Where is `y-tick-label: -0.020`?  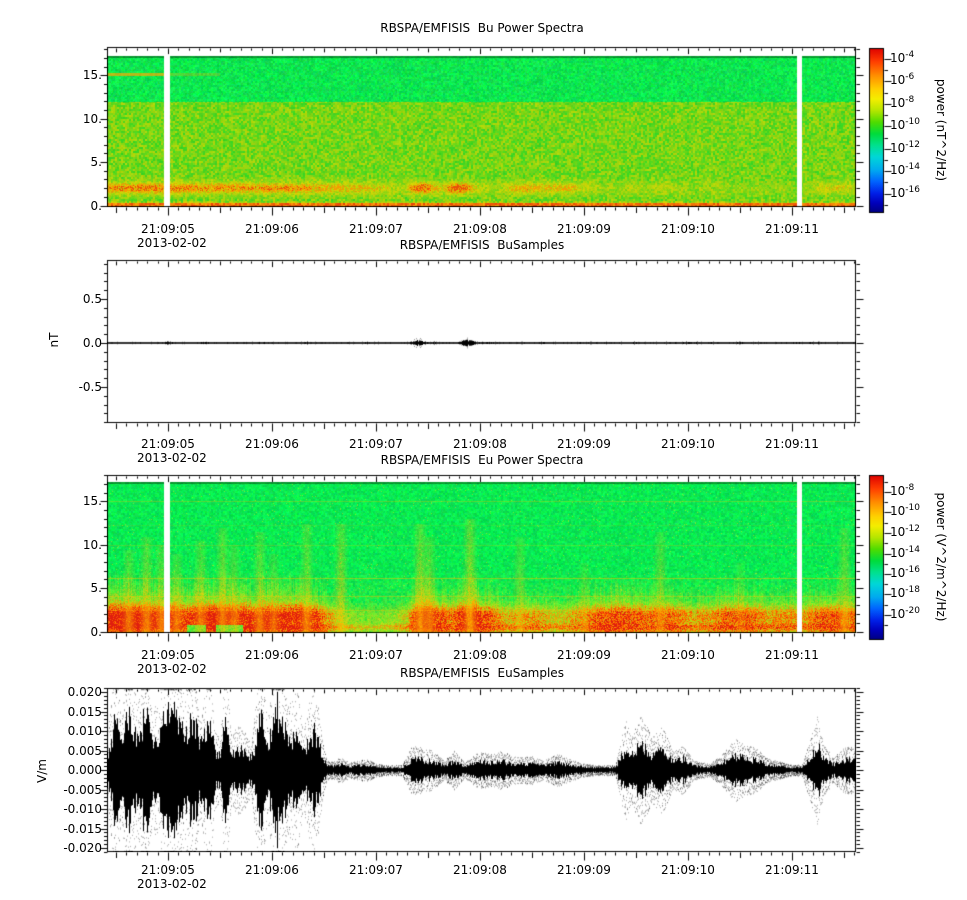
y-tick-label: -0.020 is located at coordinates (82, 848).